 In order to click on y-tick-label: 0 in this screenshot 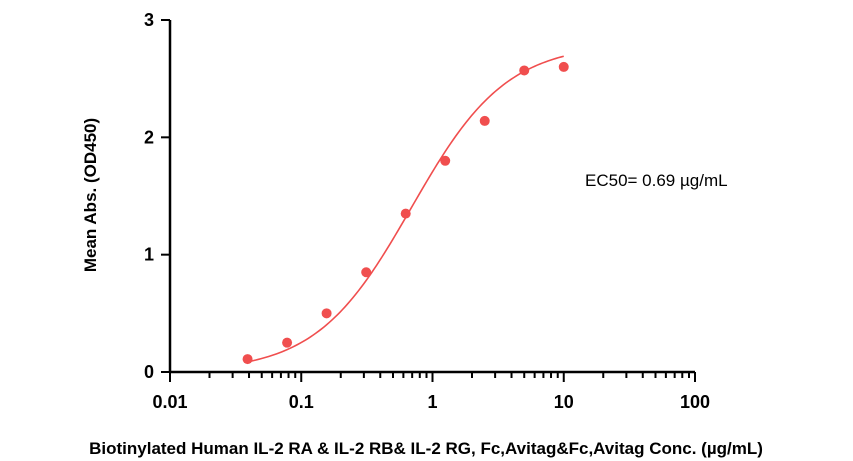, I will do `click(149, 372)`.